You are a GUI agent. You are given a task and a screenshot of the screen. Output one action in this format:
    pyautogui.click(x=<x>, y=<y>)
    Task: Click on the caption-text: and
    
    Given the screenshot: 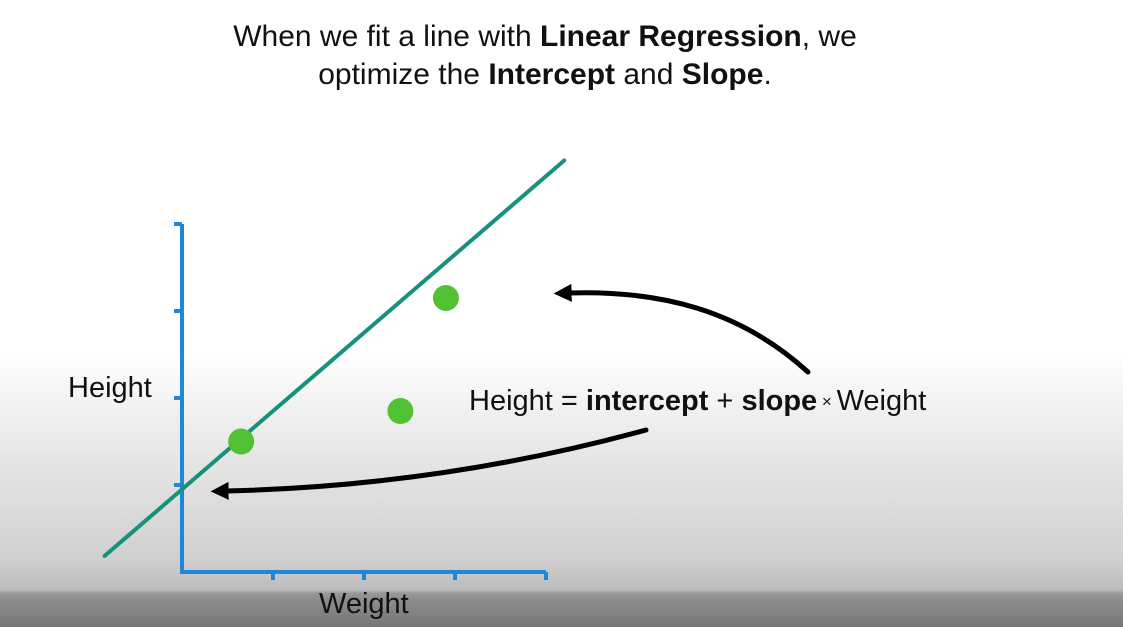 What is the action you would take?
    pyautogui.click(x=648, y=74)
    